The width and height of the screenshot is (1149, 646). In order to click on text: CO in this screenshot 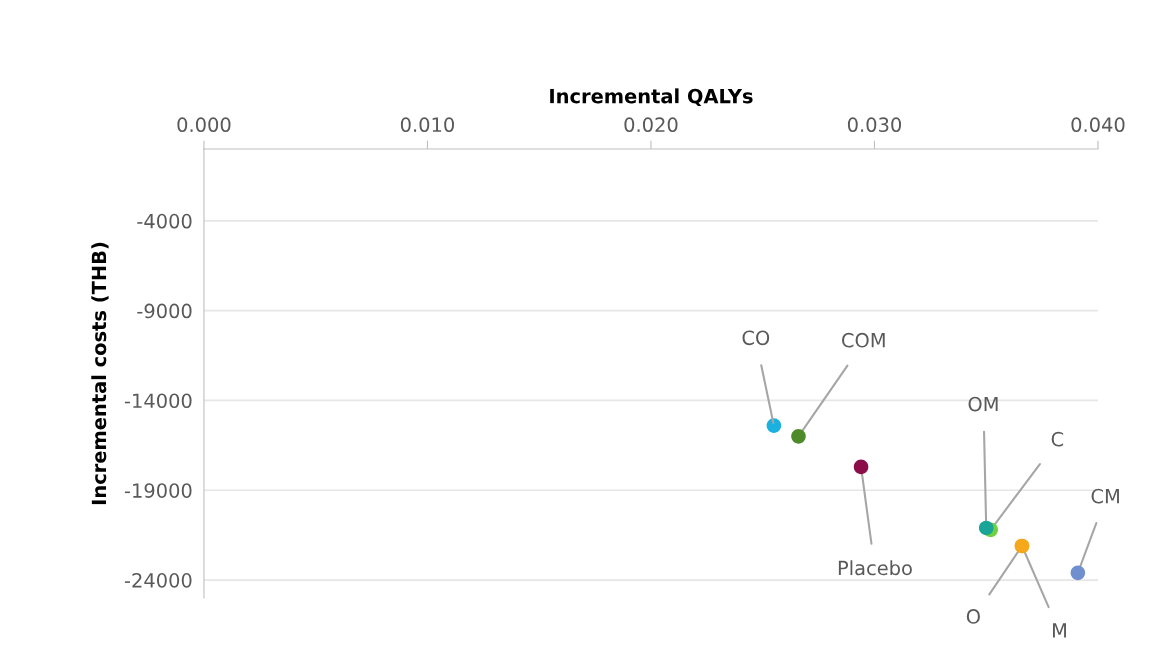, I will do `click(756, 338)`.